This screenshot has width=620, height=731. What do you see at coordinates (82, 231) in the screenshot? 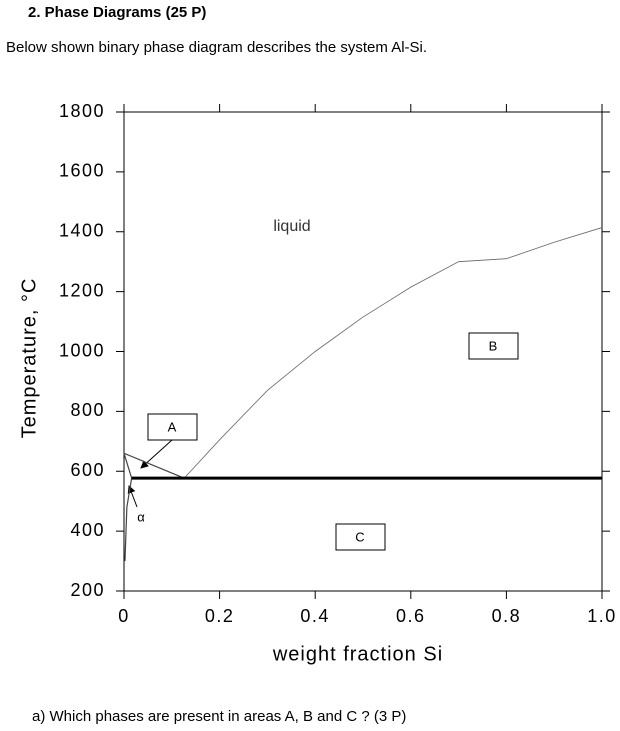
I see `y-tick-label: 1400` at bounding box center [82, 231].